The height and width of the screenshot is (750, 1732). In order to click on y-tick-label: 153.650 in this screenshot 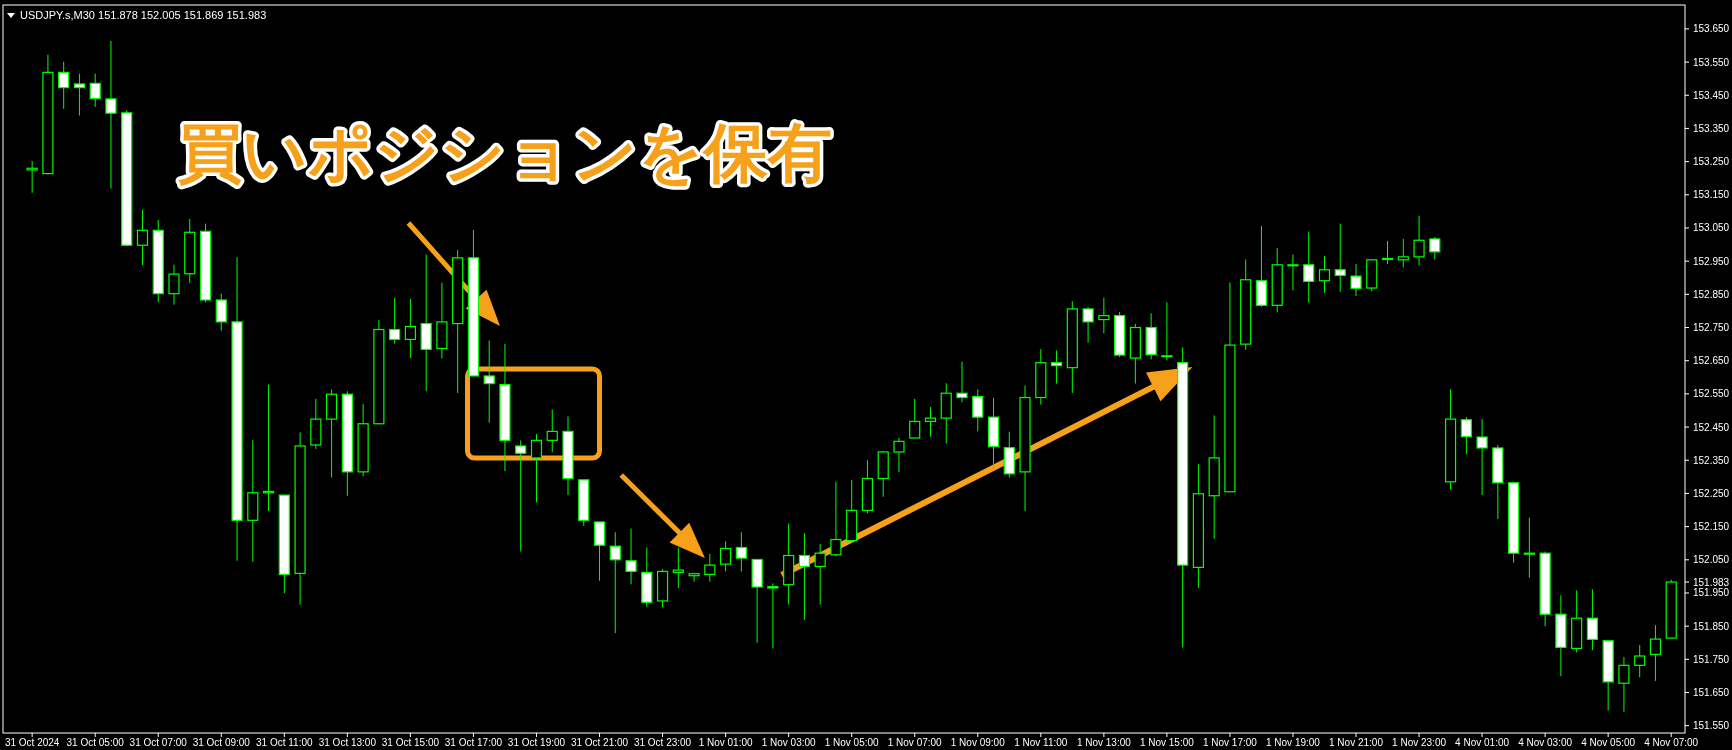, I will do `click(1711, 29)`.